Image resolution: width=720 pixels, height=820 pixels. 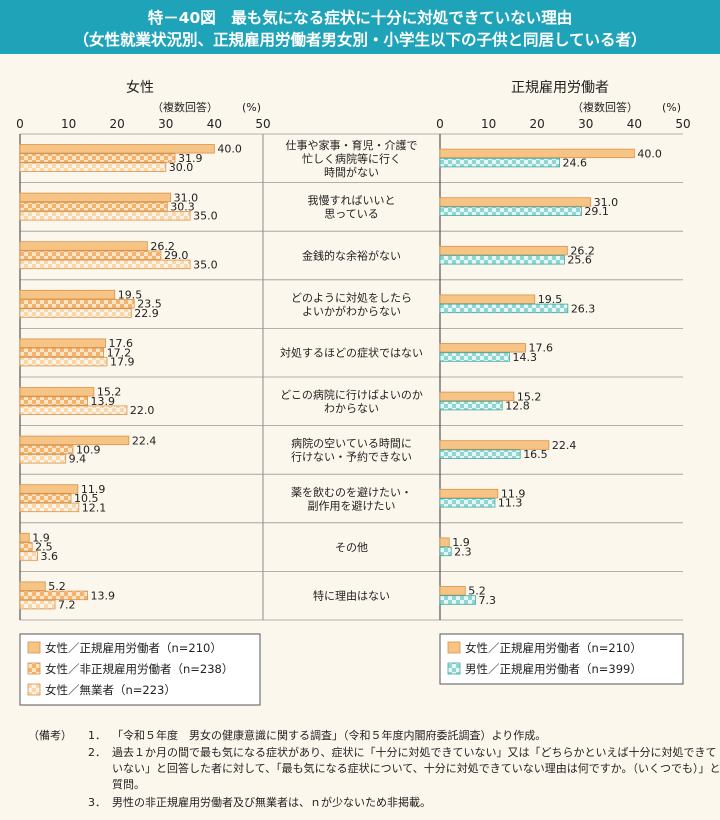 What do you see at coordinates (162, 246) in the screenshot?
I see `left-data-label: 26.2` at bounding box center [162, 246].